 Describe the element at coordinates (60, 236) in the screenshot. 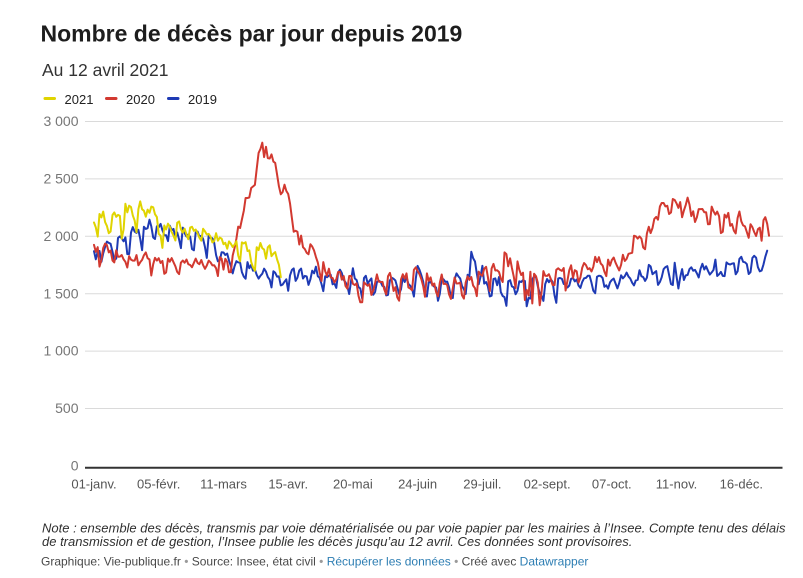

I see `svg-text: 2 000` at that location.